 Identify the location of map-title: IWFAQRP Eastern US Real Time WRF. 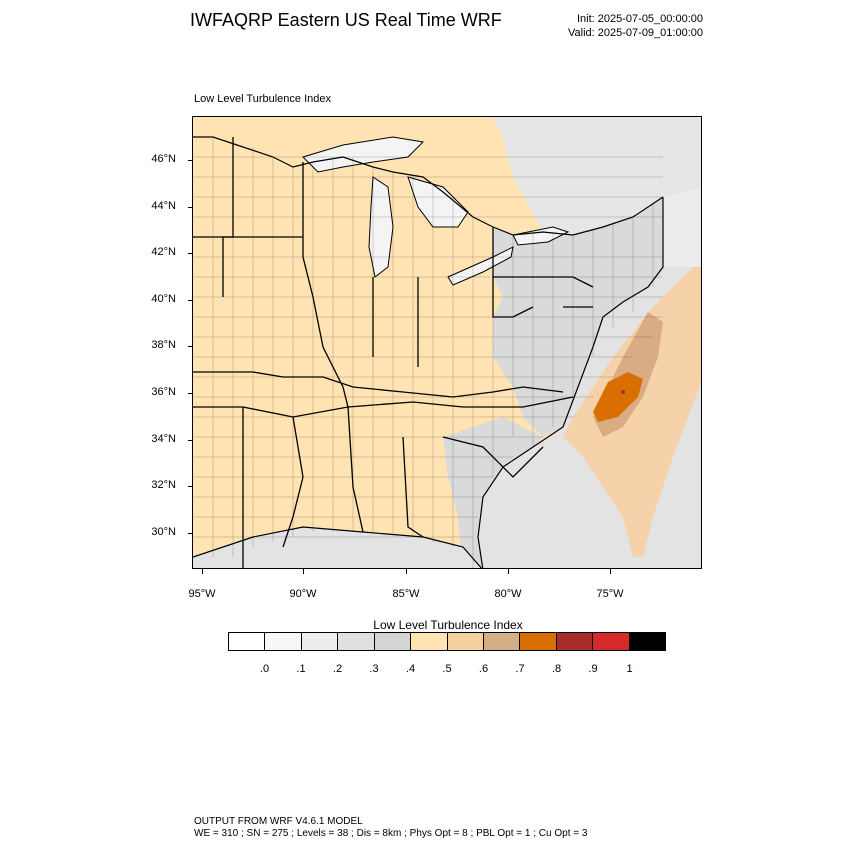
(346, 20).